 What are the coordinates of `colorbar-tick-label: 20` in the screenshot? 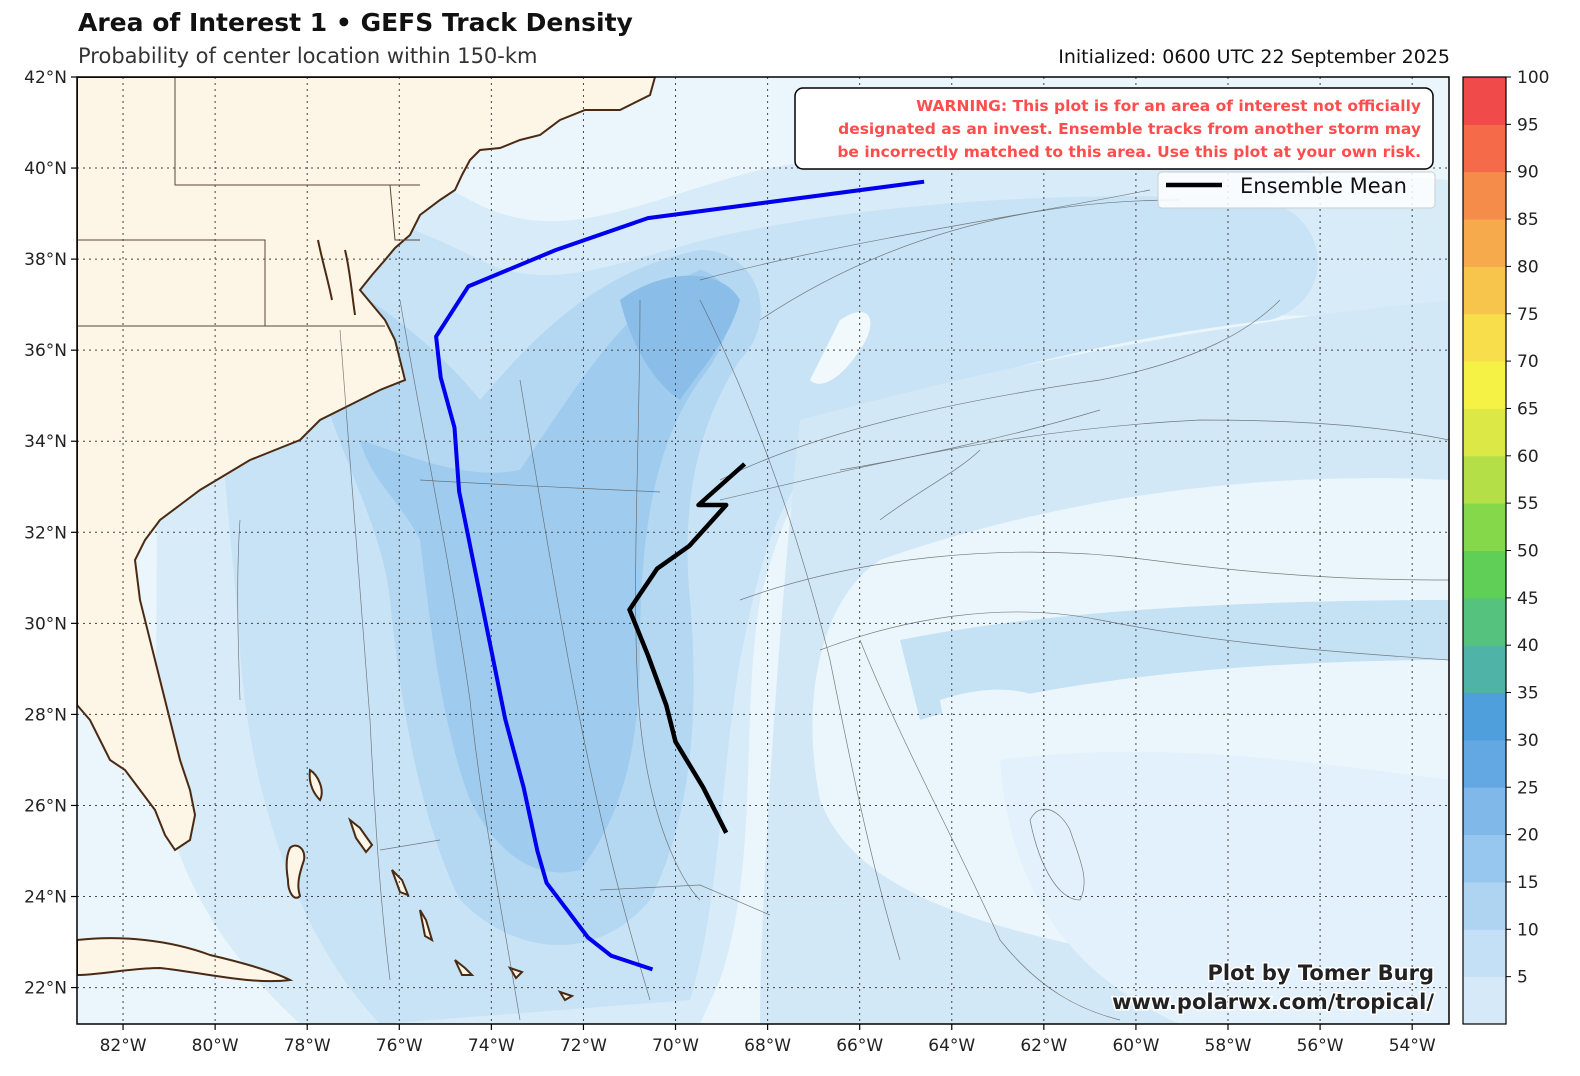 It's located at (1528, 836).